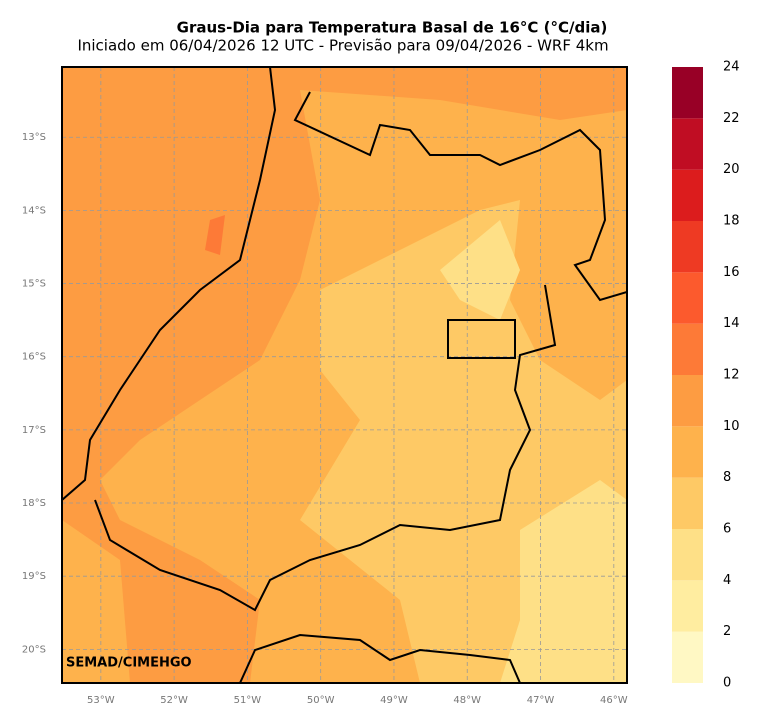  What do you see at coordinates (34, 430) in the screenshot?
I see `y-tick-label: 17°S` at bounding box center [34, 430].